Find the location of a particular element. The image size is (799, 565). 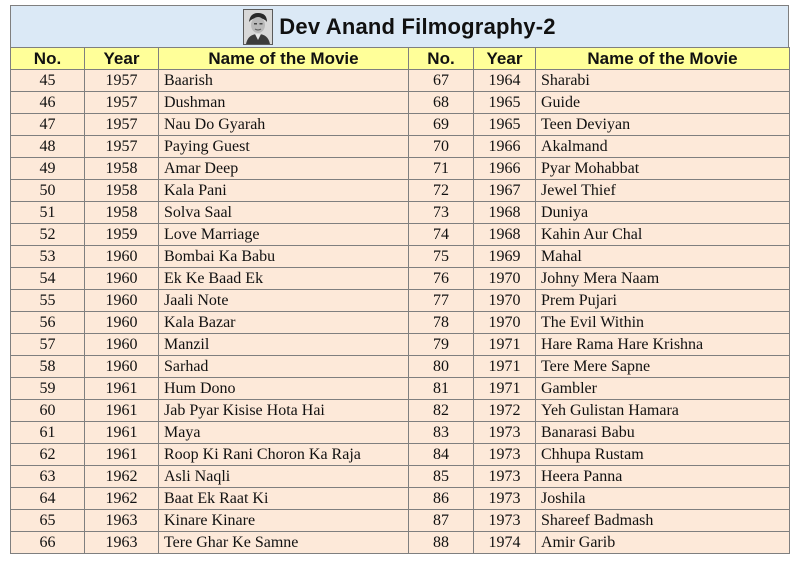

cell-number: 61 is located at coordinates (47, 432).